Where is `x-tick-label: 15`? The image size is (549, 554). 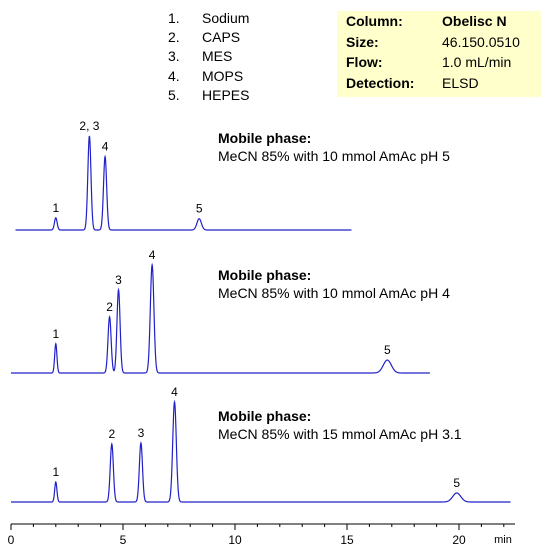
x-tick-label: 15 is located at coordinates (347, 540).